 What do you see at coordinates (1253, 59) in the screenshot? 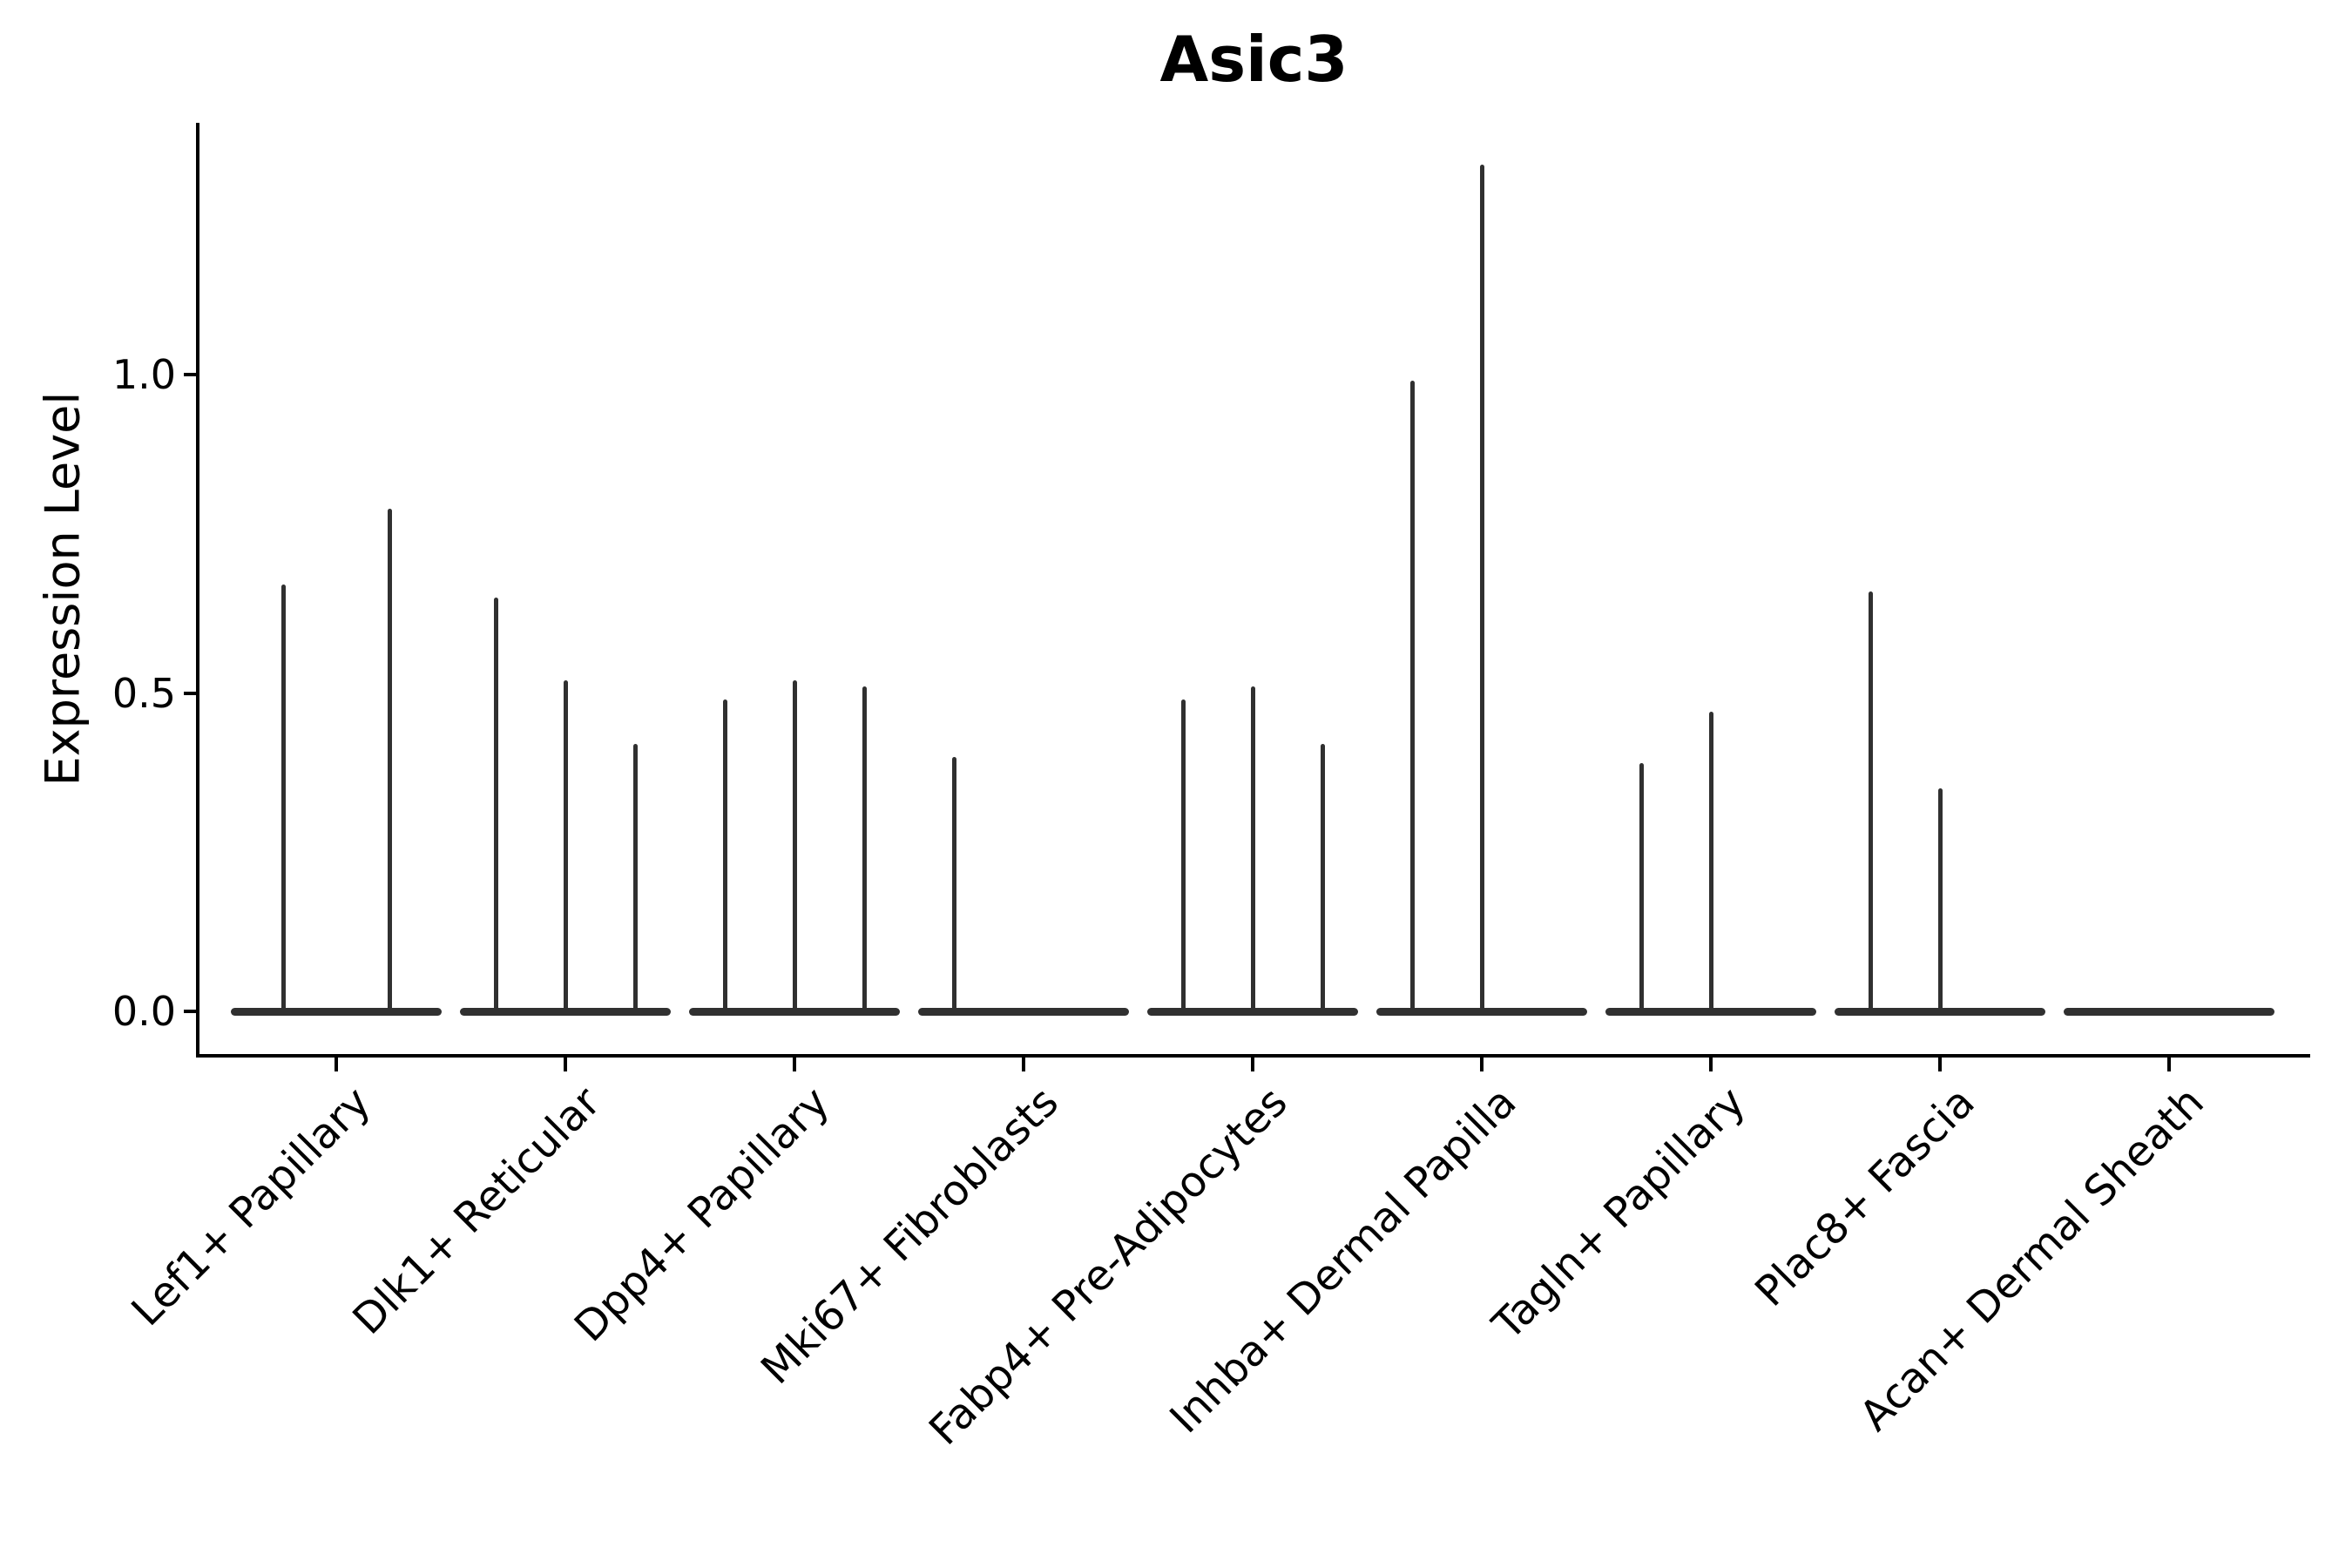
I see `plot-title: Asic3` at bounding box center [1253, 59].